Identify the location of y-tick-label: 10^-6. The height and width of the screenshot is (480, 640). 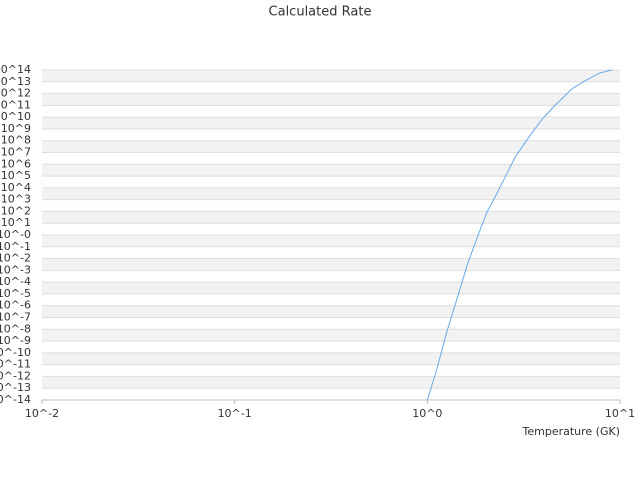
(15, 305).